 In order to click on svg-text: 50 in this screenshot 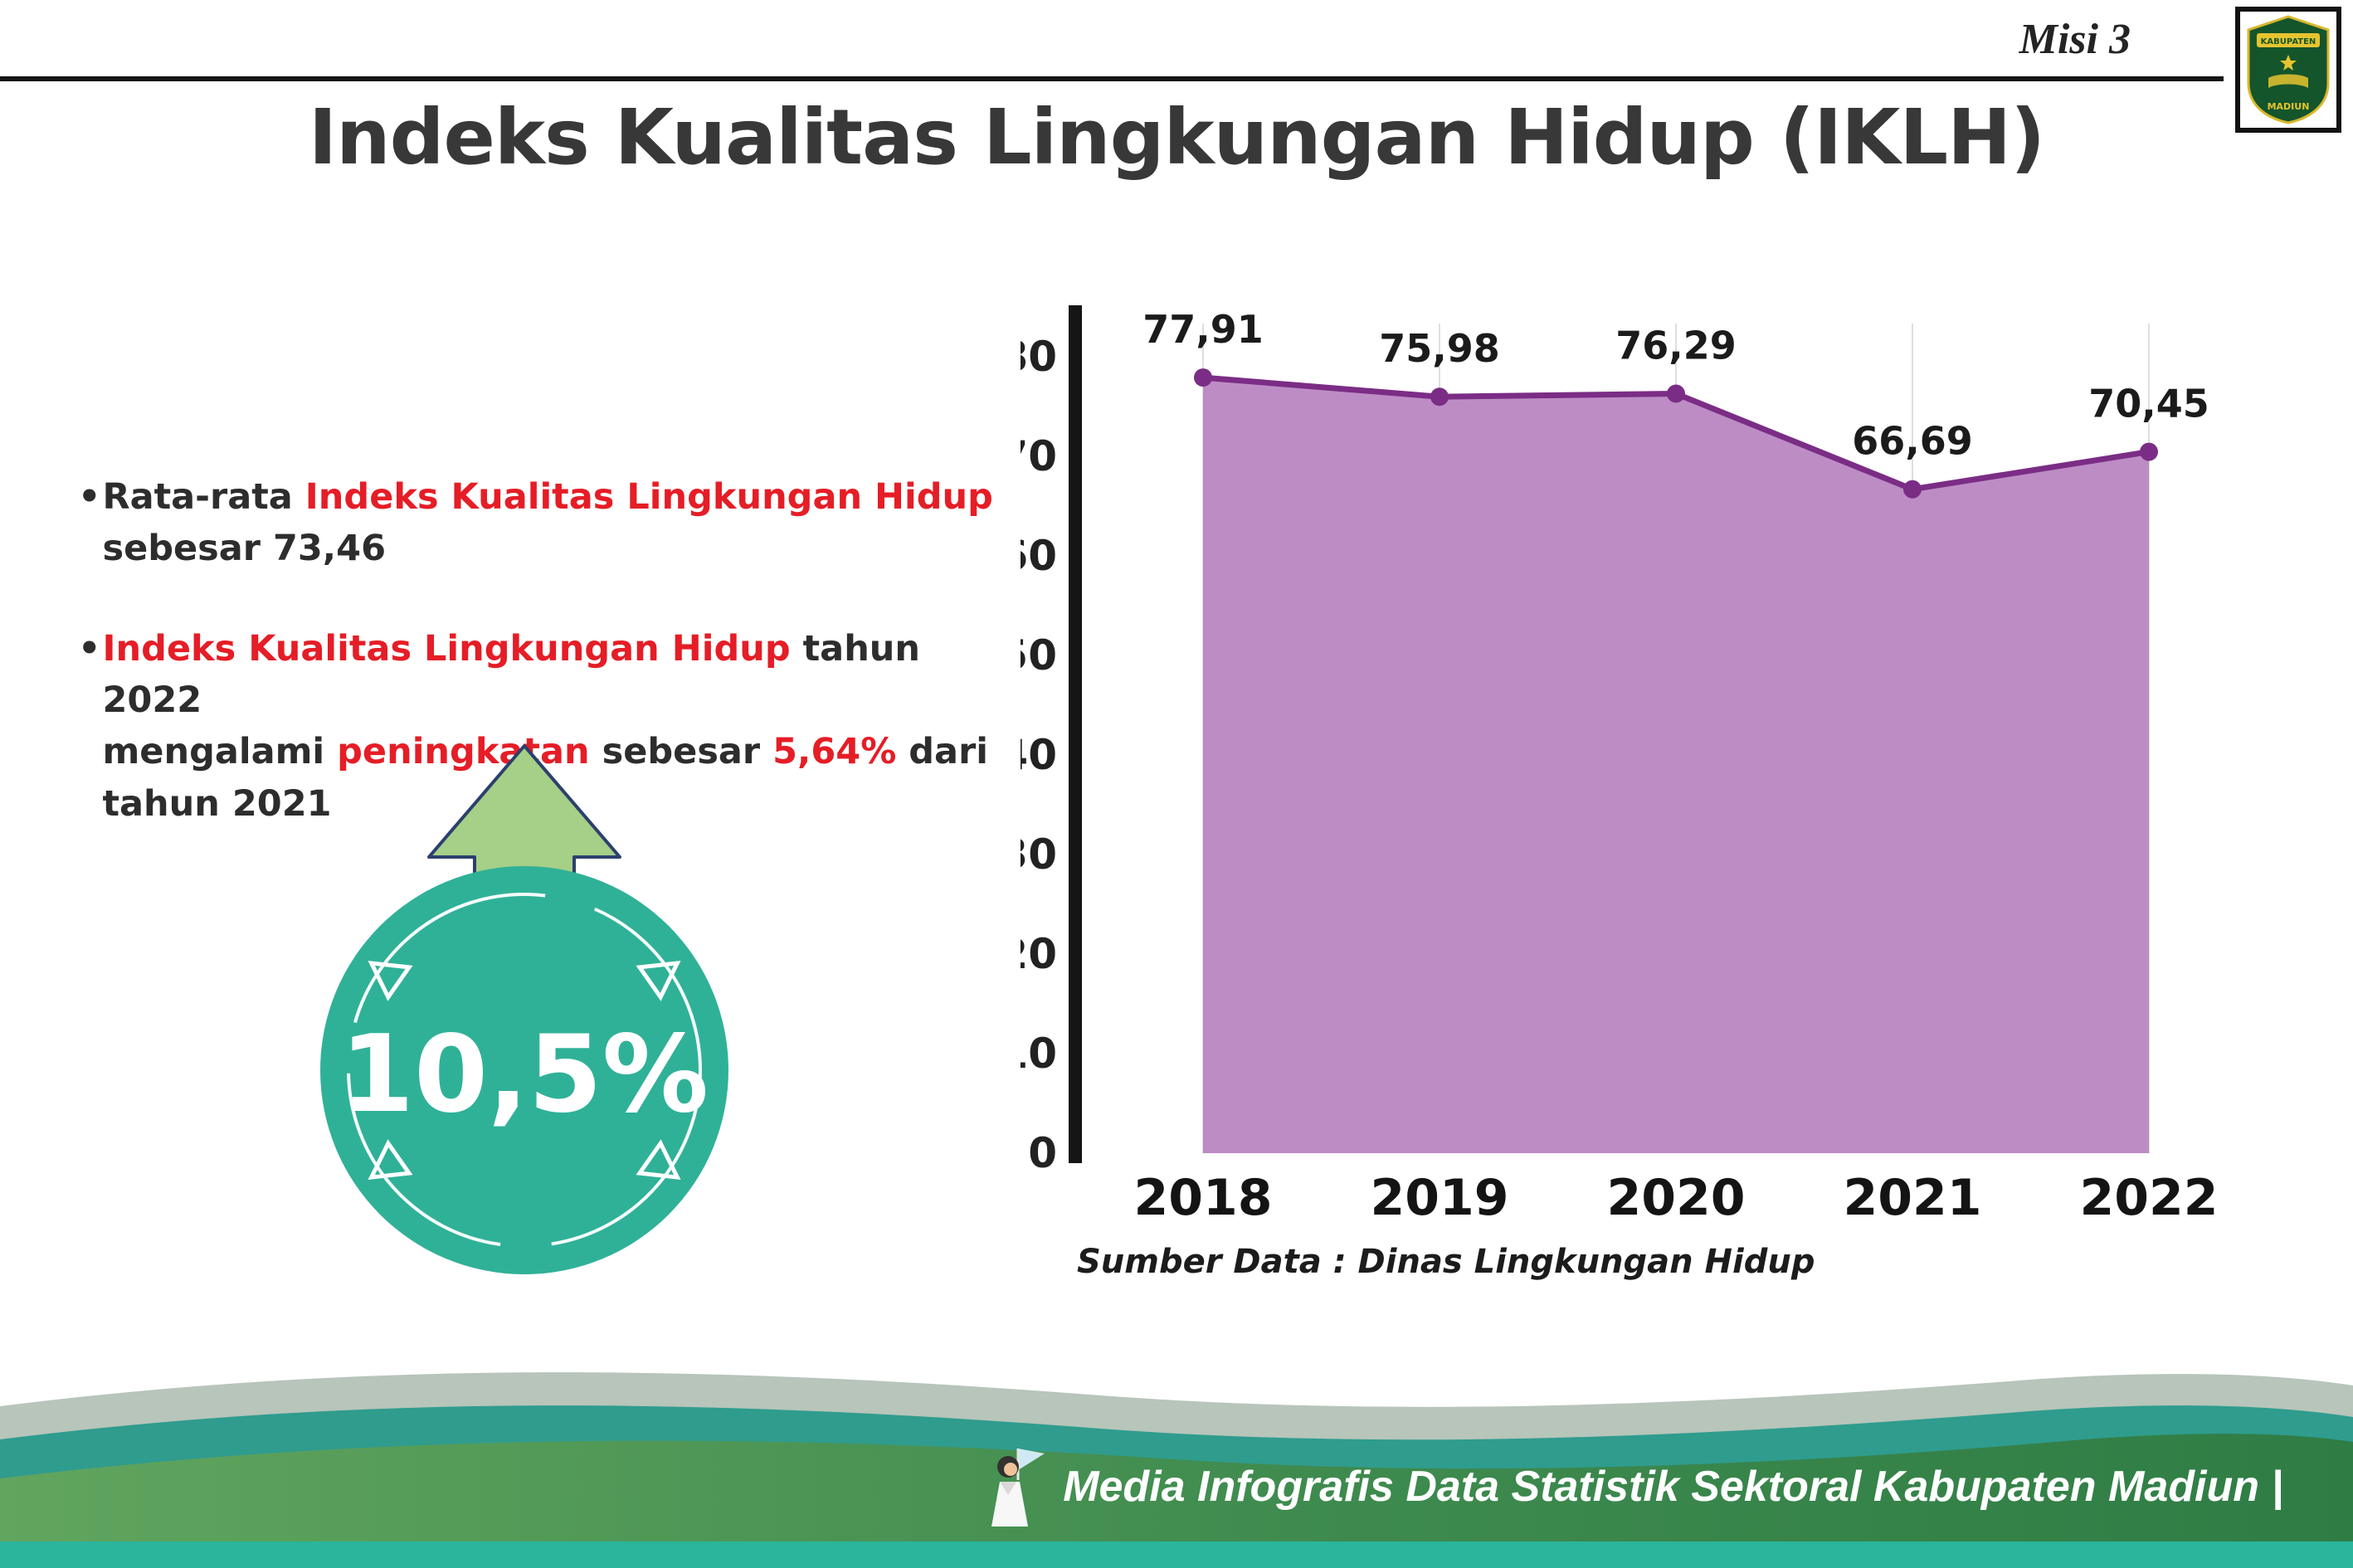, I will do `click(1039, 655)`.